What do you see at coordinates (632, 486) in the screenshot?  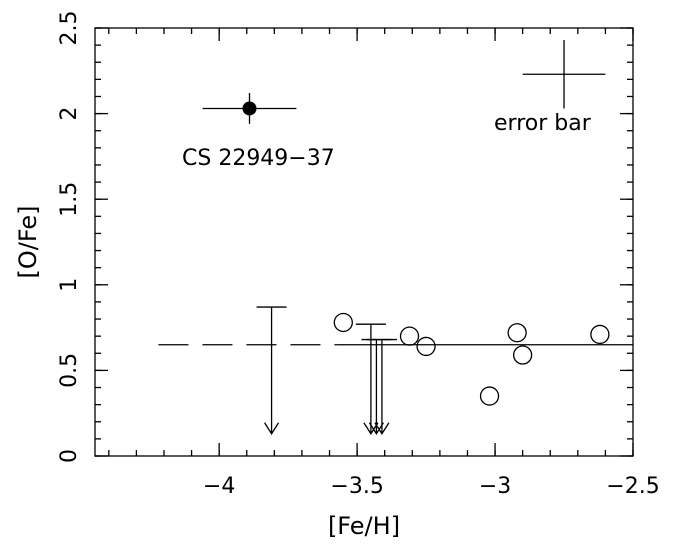 I see `x-tick-label: −2.5` at bounding box center [632, 486].